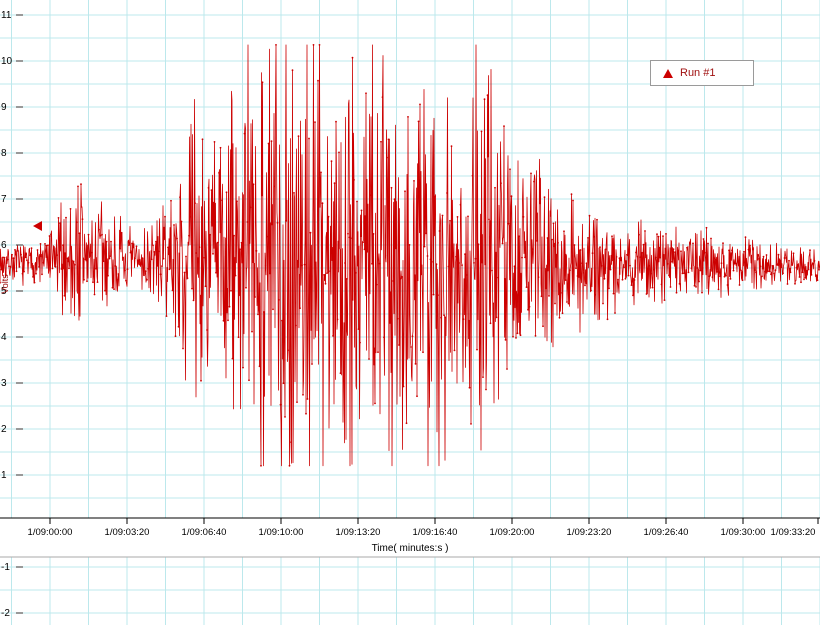 The height and width of the screenshot is (625, 820). I want to click on x-tick-label: 1/09:23:20, so click(589, 532).